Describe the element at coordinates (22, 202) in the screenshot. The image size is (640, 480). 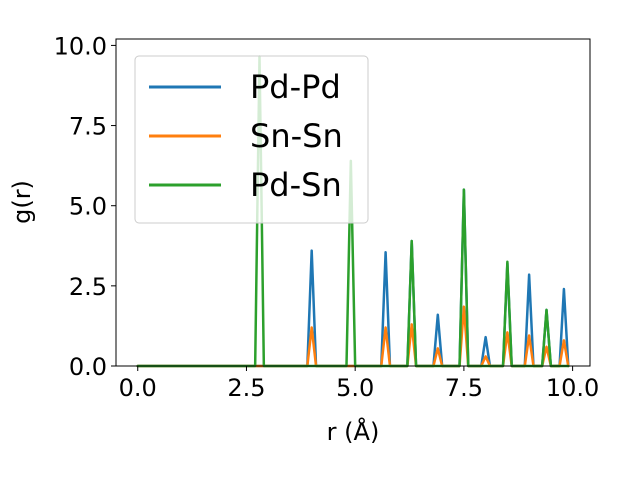
I see `y-axis-label: g(r)` at that location.